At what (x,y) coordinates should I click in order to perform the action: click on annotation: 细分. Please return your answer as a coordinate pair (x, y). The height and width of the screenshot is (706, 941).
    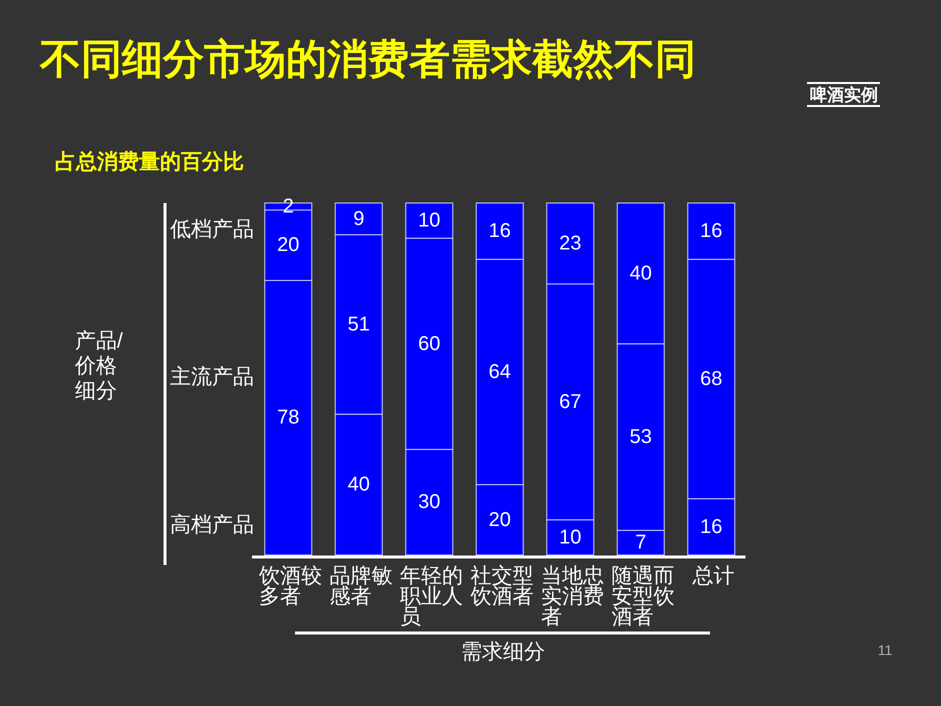
    Looking at the image, I should click on (96, 391).